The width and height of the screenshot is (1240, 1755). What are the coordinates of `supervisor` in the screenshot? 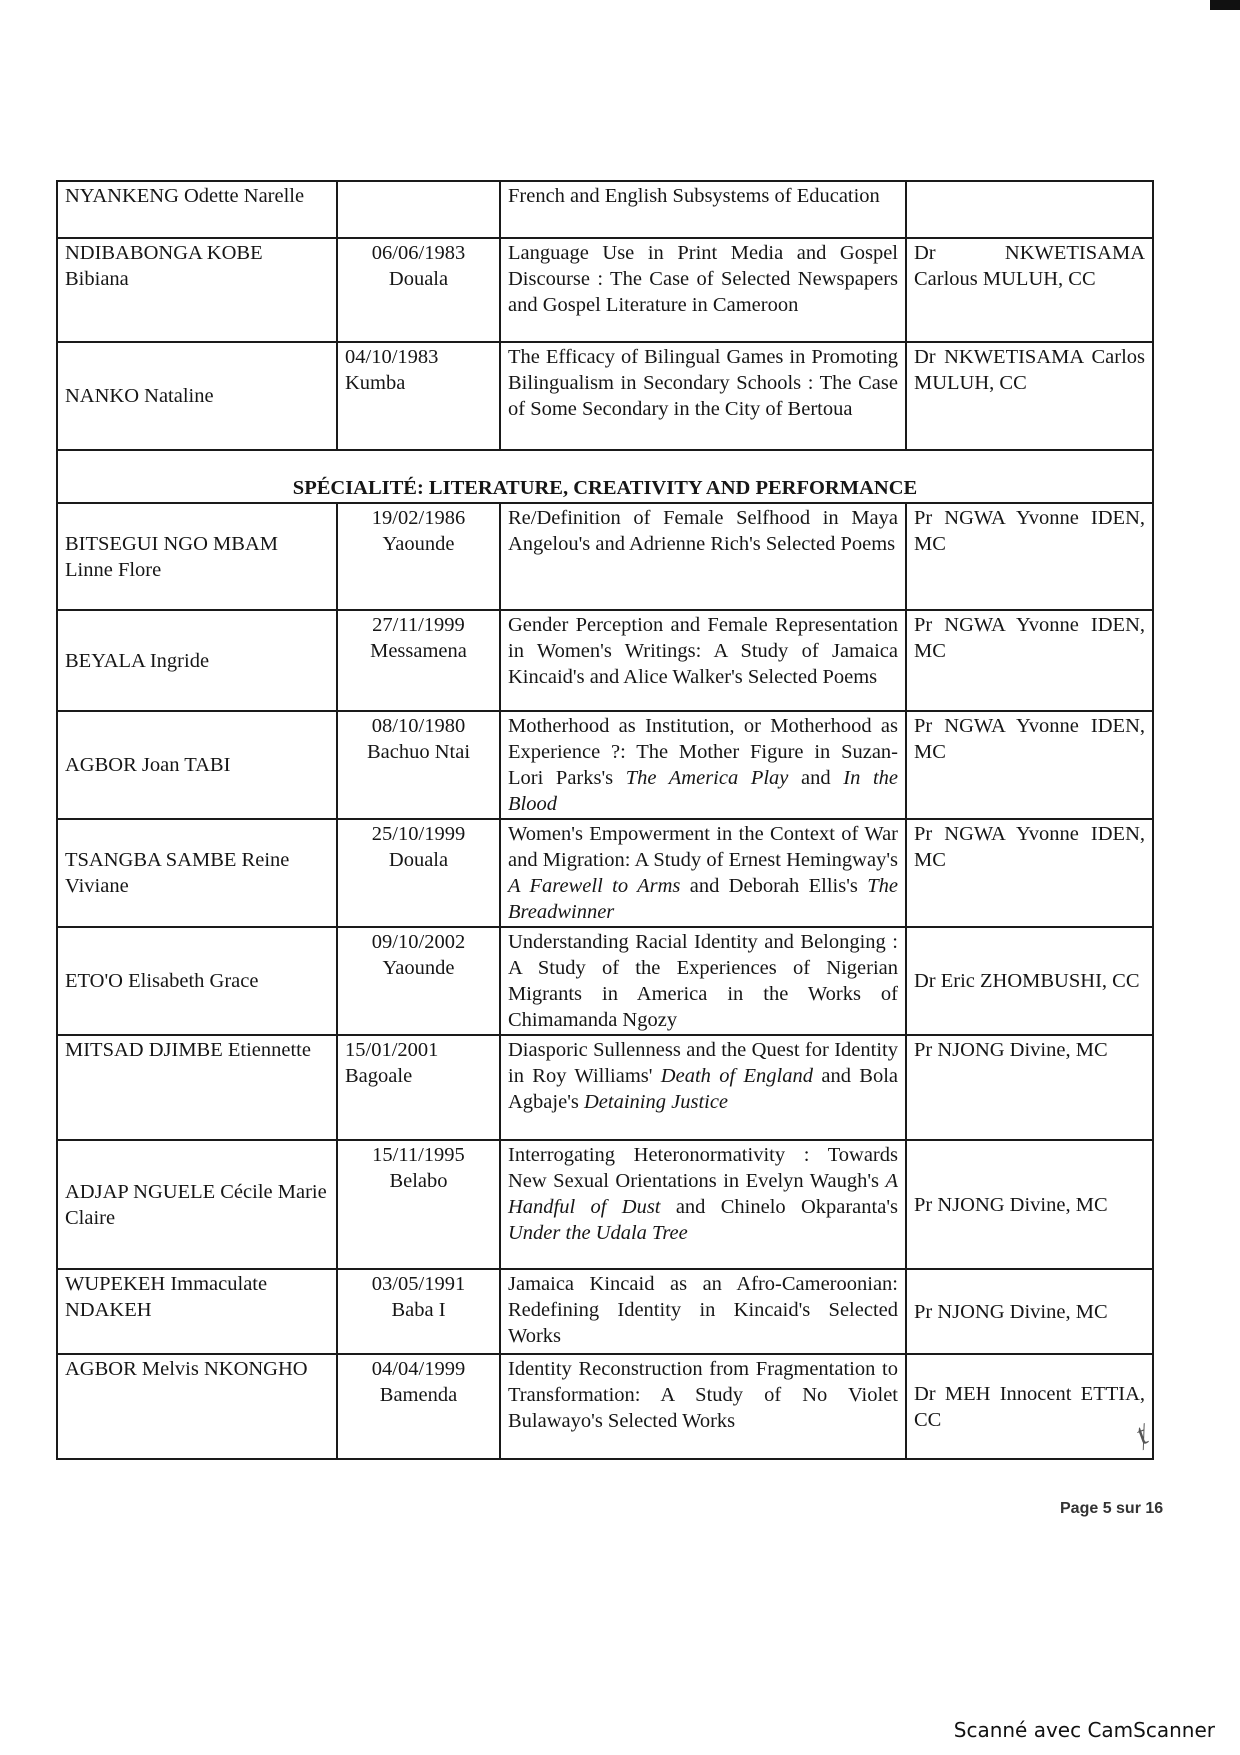 It's located at (1029, 209).